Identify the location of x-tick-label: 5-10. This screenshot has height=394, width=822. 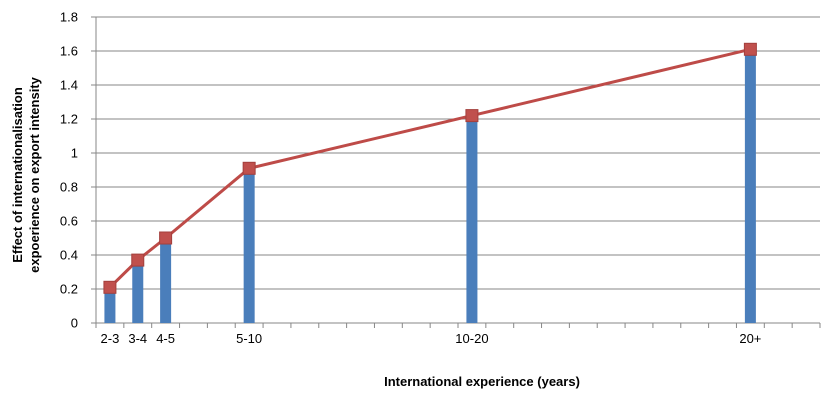
(249, 338).